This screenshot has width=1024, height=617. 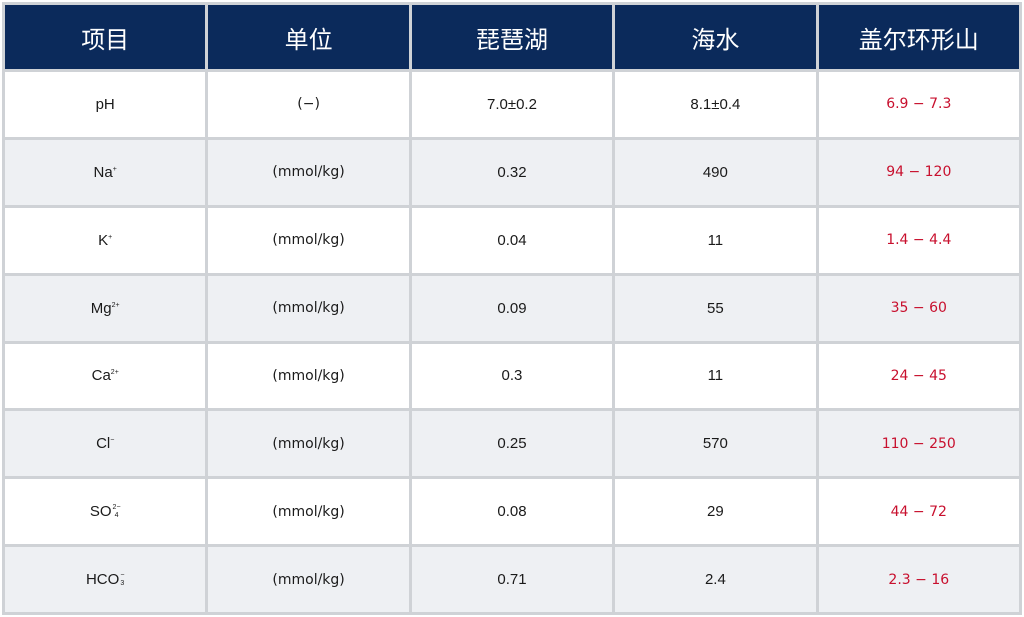 I want to click on gale-crater-cell: 2.3 − 16, so click(x=918, y=579).